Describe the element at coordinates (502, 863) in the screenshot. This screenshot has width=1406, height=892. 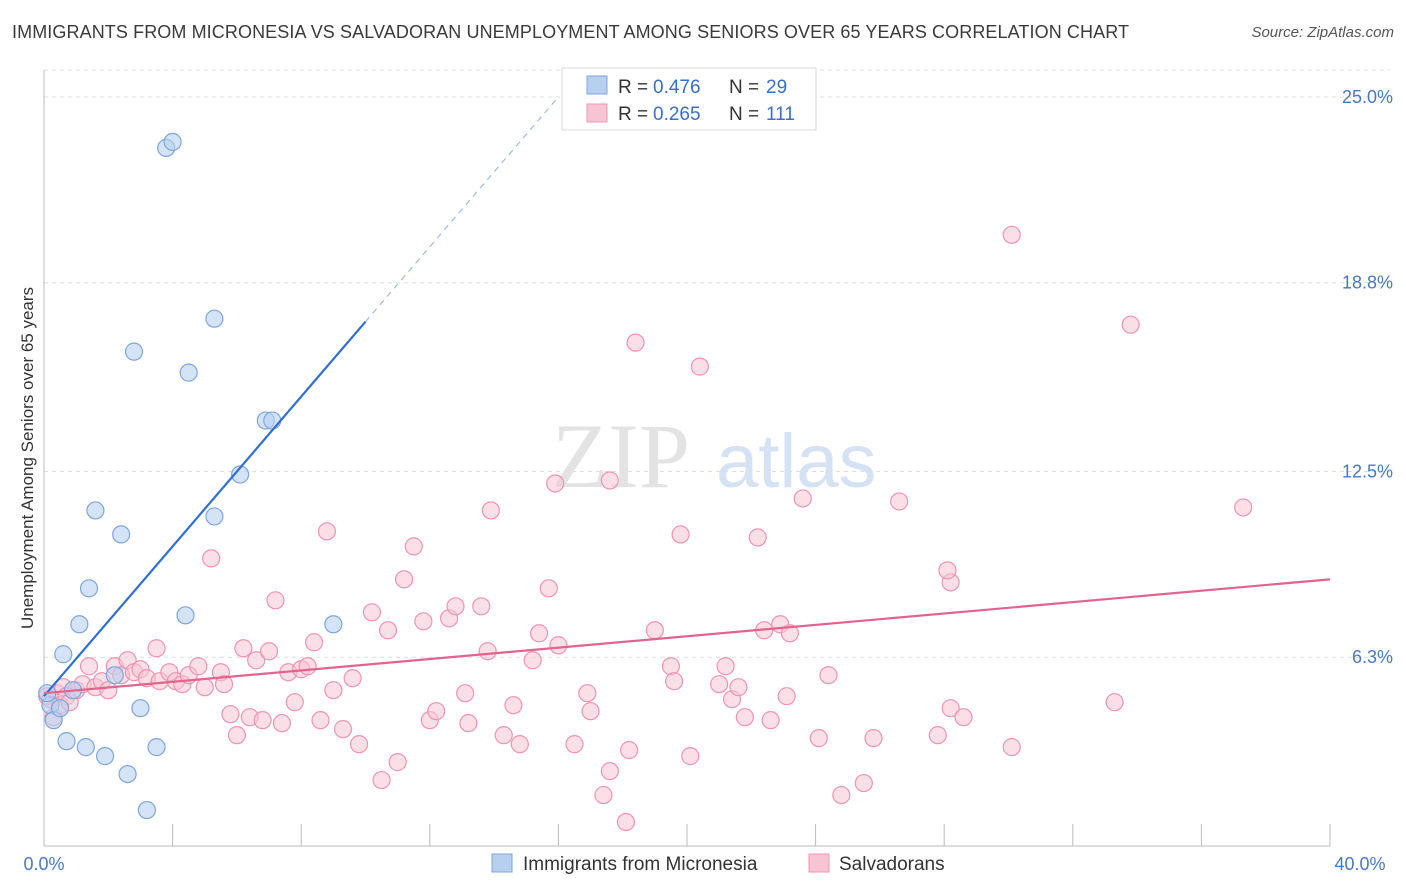
I see `series-swatch-micronesia` at that location.